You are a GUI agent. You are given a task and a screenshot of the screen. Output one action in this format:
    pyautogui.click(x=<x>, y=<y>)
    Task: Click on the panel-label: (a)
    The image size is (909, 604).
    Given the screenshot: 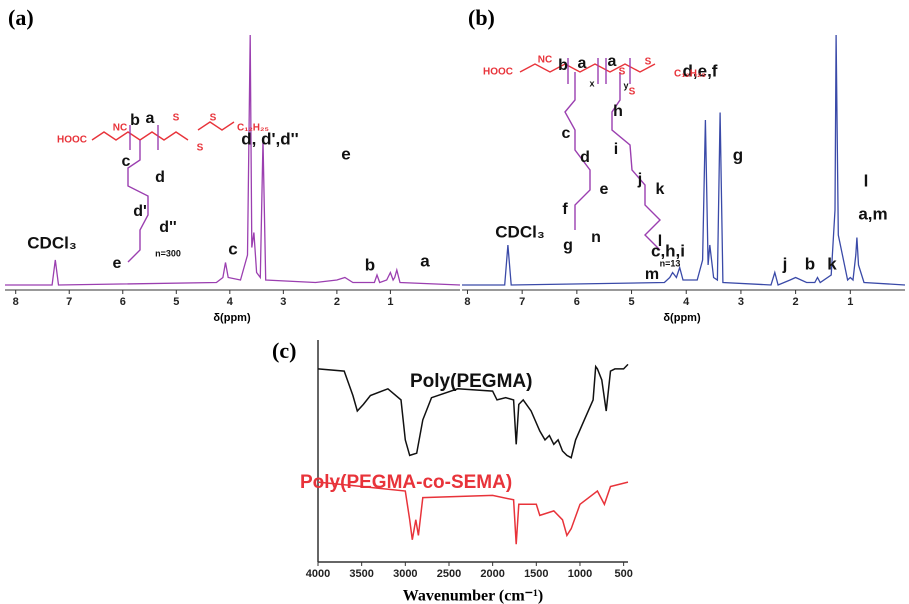 What is the action you would take?
    pyautogui.click(x=21, y=17)
    